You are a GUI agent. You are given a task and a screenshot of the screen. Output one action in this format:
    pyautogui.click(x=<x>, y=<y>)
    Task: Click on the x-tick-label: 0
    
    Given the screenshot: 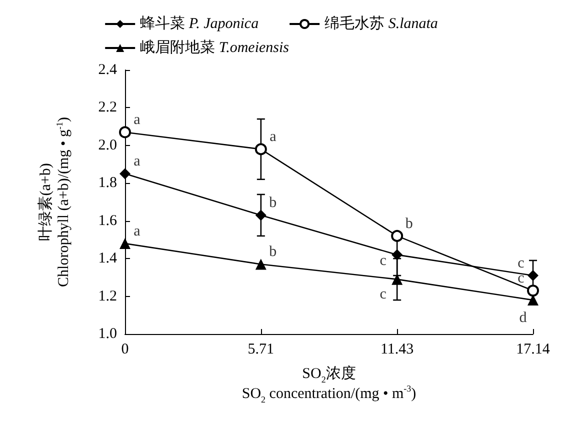 What is the action you would take?
    pyautogui.click(x=125, y=350)
    